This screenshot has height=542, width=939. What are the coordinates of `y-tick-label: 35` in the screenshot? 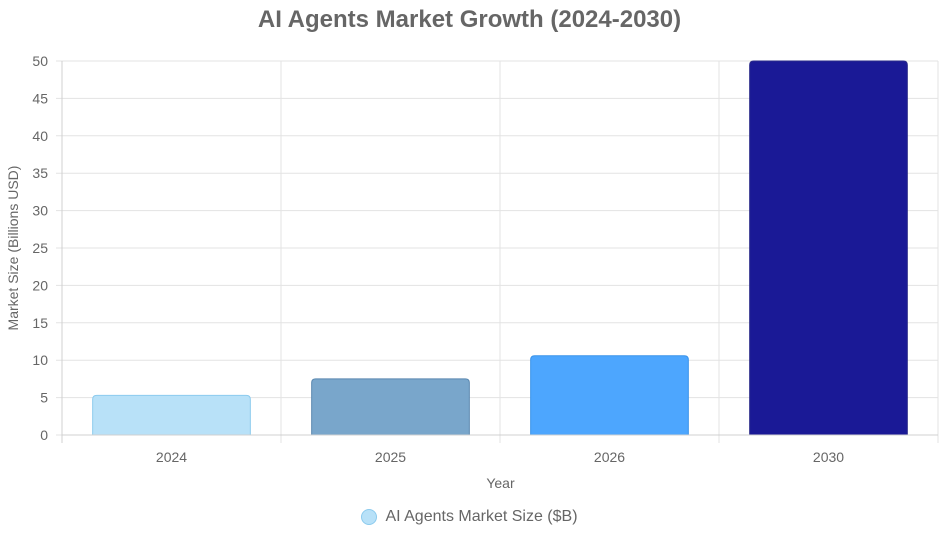 It's located at (40, 173).